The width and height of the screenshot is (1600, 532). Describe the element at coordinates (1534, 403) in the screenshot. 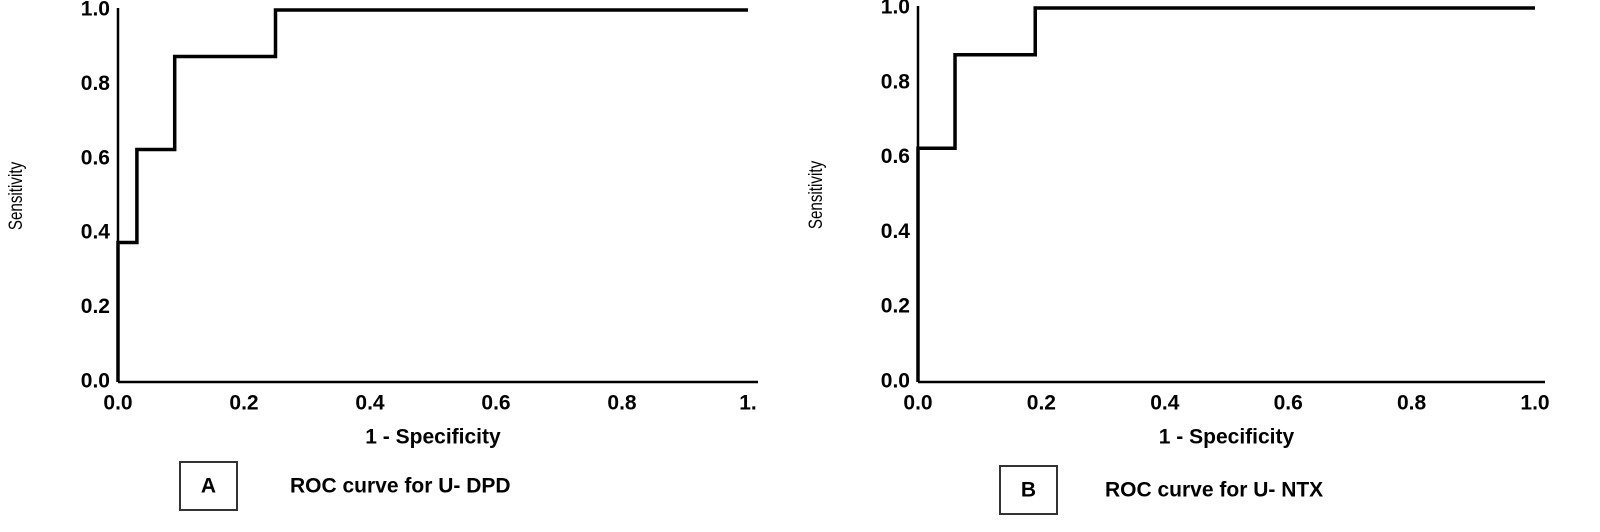

I see `x-tick-label: 1.0` at that location.